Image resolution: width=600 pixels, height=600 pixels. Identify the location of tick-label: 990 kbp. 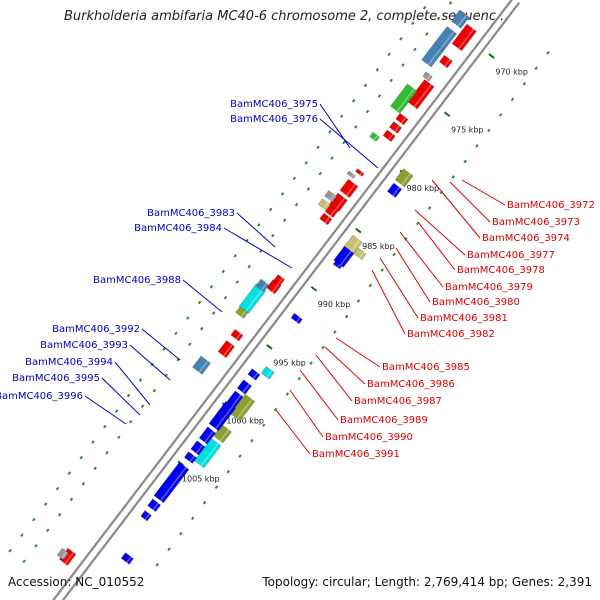
(334, 304).